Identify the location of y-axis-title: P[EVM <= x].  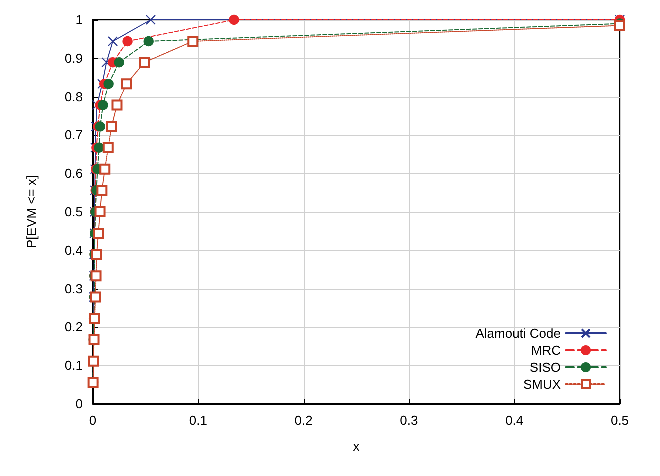
(31, 212).